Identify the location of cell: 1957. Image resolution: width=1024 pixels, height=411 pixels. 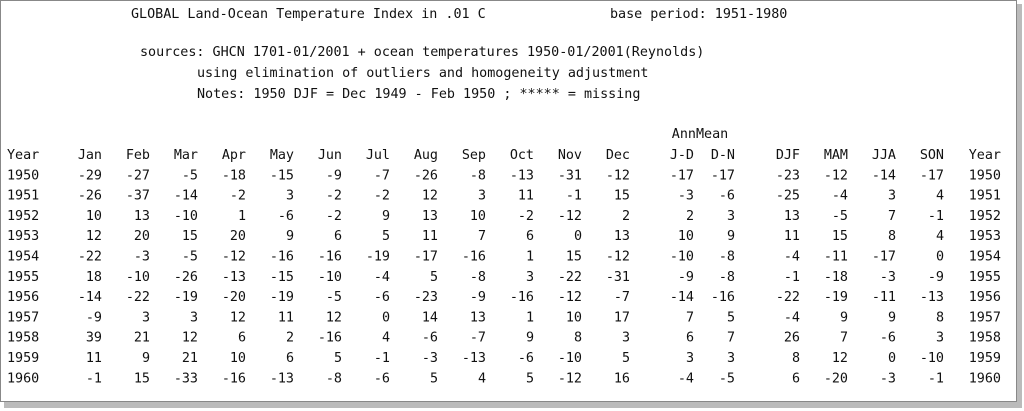
(985, 317).